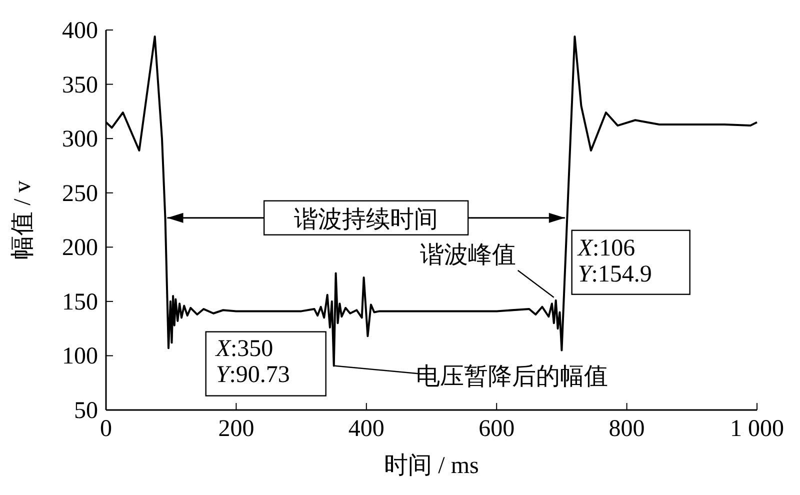  Describe the element at coordinates (431, 466) in the screenshot. I see `x-axis-title: 时间 / ms` at that location.